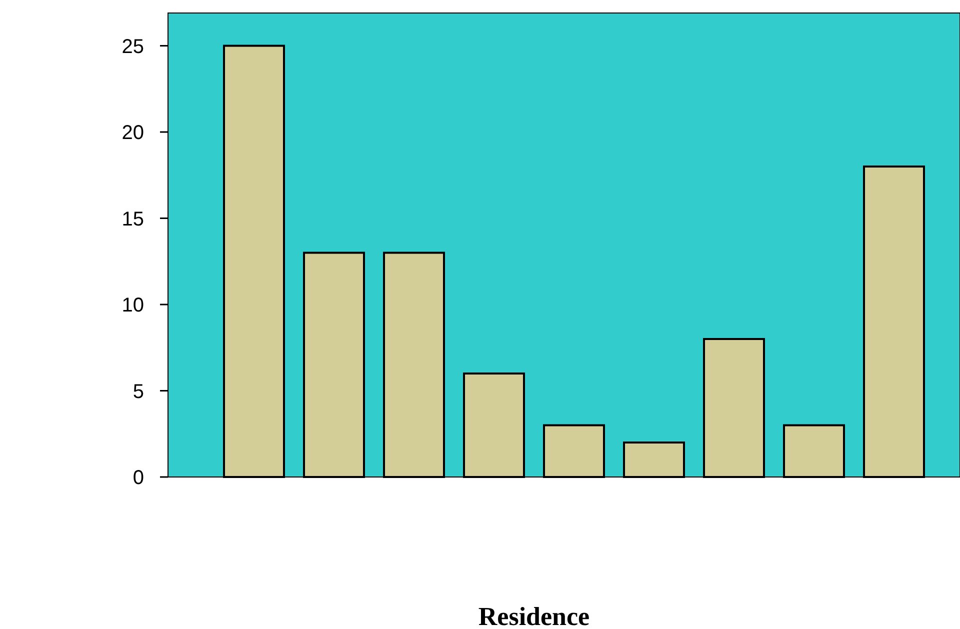 This screenshot has width=960, height=629. Describe the element at coordinates (133, 47) in the screenshot. I see `y-tick-label: 25` at that location.